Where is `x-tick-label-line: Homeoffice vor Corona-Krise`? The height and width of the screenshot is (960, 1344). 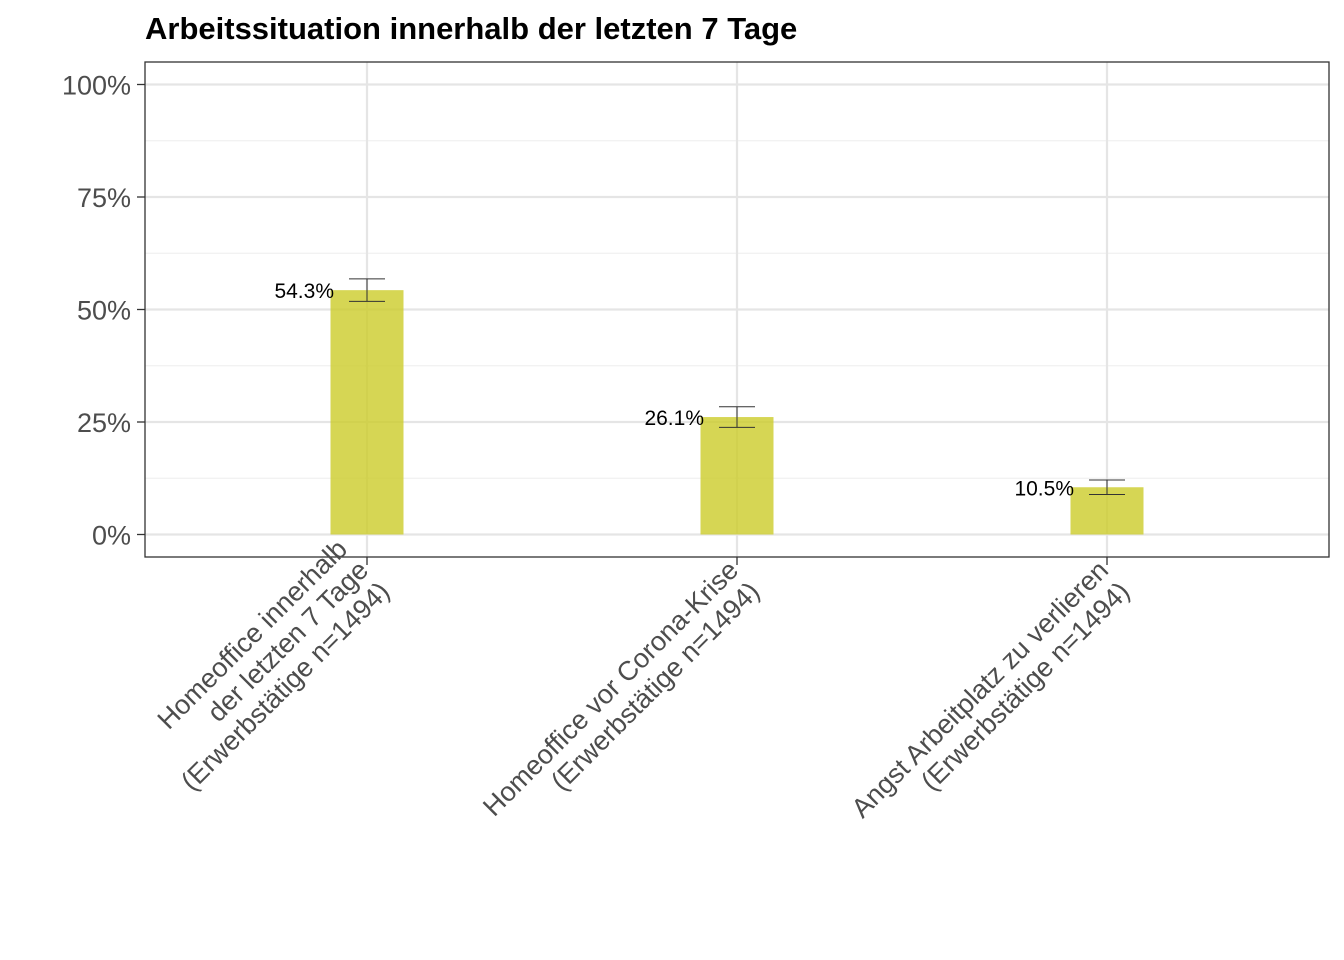 x-tick-label-line: Homeoffice vor Corona-Krise is located at coordinates (610, 688).